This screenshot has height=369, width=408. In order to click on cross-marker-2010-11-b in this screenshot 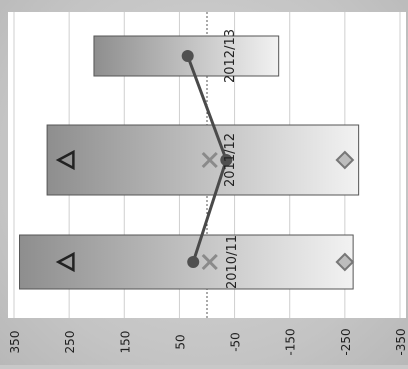, I will do `click(209, 262)`.